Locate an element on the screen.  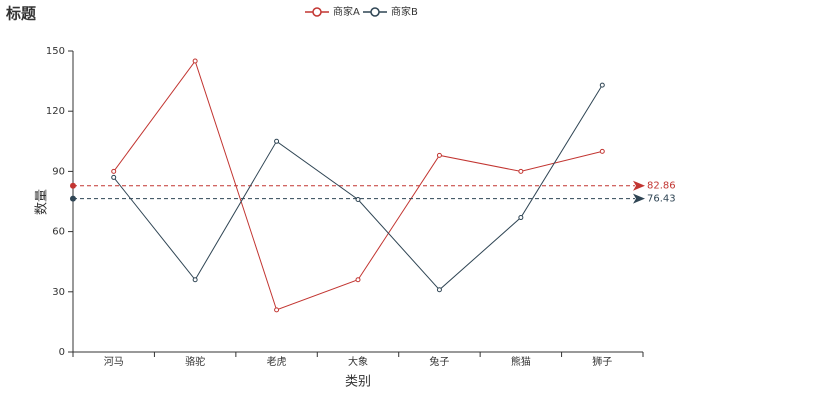
y-tick-label: 120 is located at coordinates (55, 111).